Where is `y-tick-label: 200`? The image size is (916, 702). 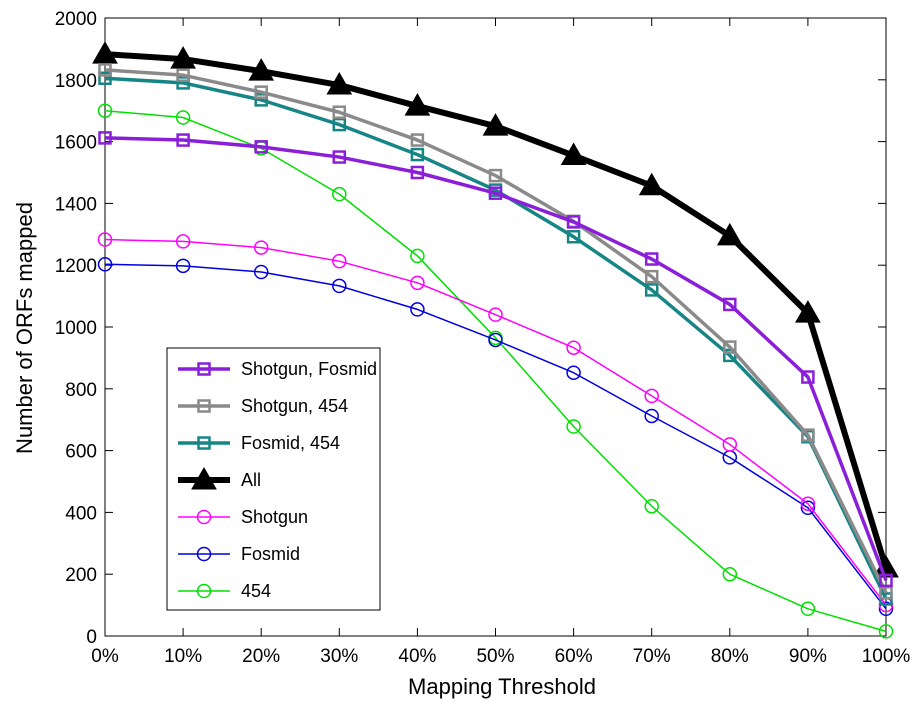
y-tick-label: 200 is located at coordinates (81, 575).